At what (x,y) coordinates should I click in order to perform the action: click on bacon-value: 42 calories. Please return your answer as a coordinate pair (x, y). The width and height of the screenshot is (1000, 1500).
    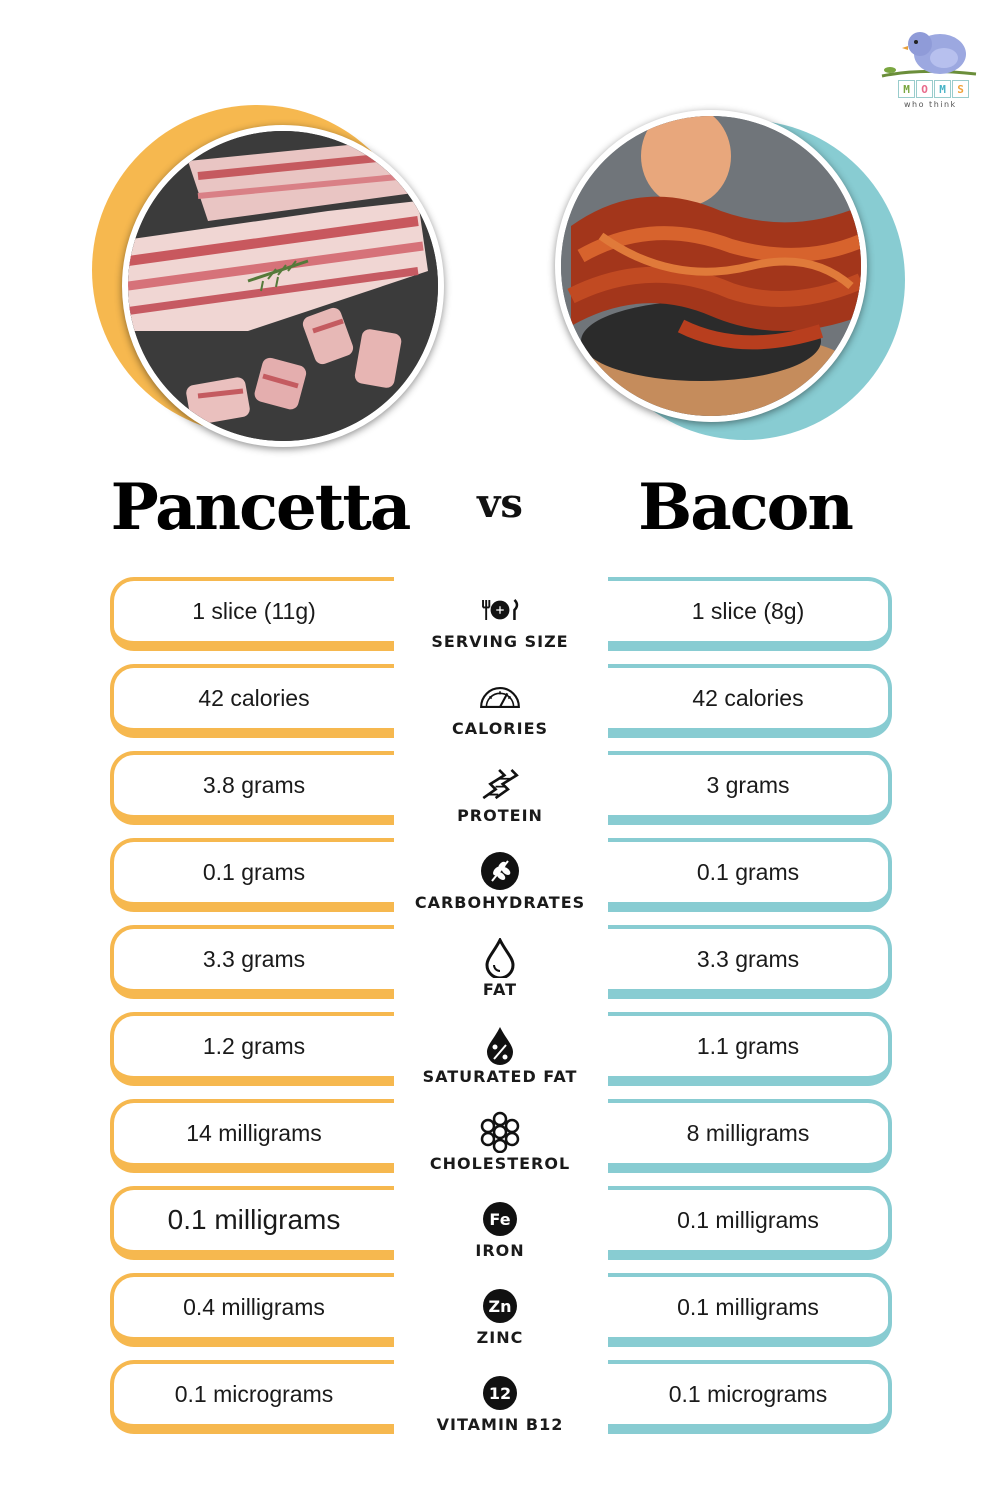
    Looking at the image, I should click on (750, 701).